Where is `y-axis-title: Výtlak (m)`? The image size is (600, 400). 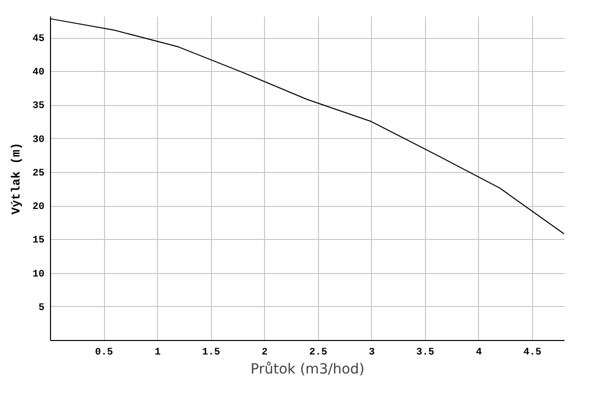 y-axis-title: Výtlak (m) is located at coordinates (17, 178).